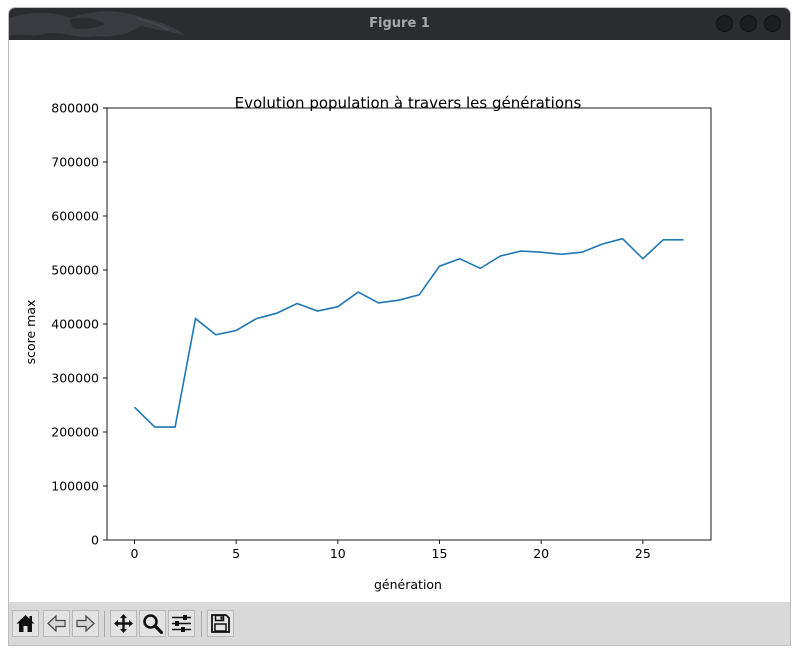  What do you see at coordinates (75, 432) in the screenshot?
I see `y-tick-label: 200000` at bounding box center [75, 432].